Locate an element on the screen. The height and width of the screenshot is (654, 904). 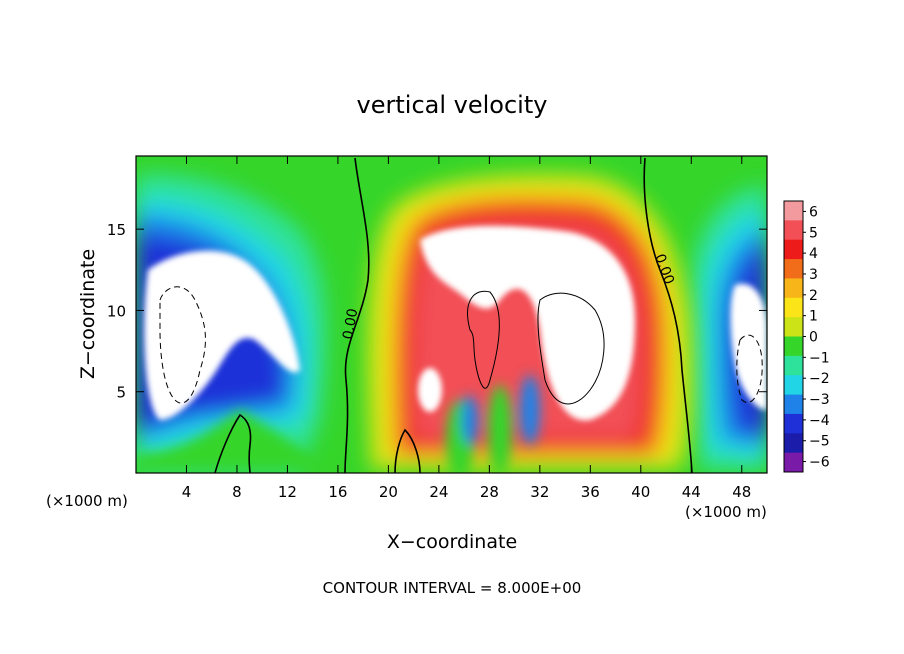
colorbar-label: −1 is located at coordinates (819, 358).